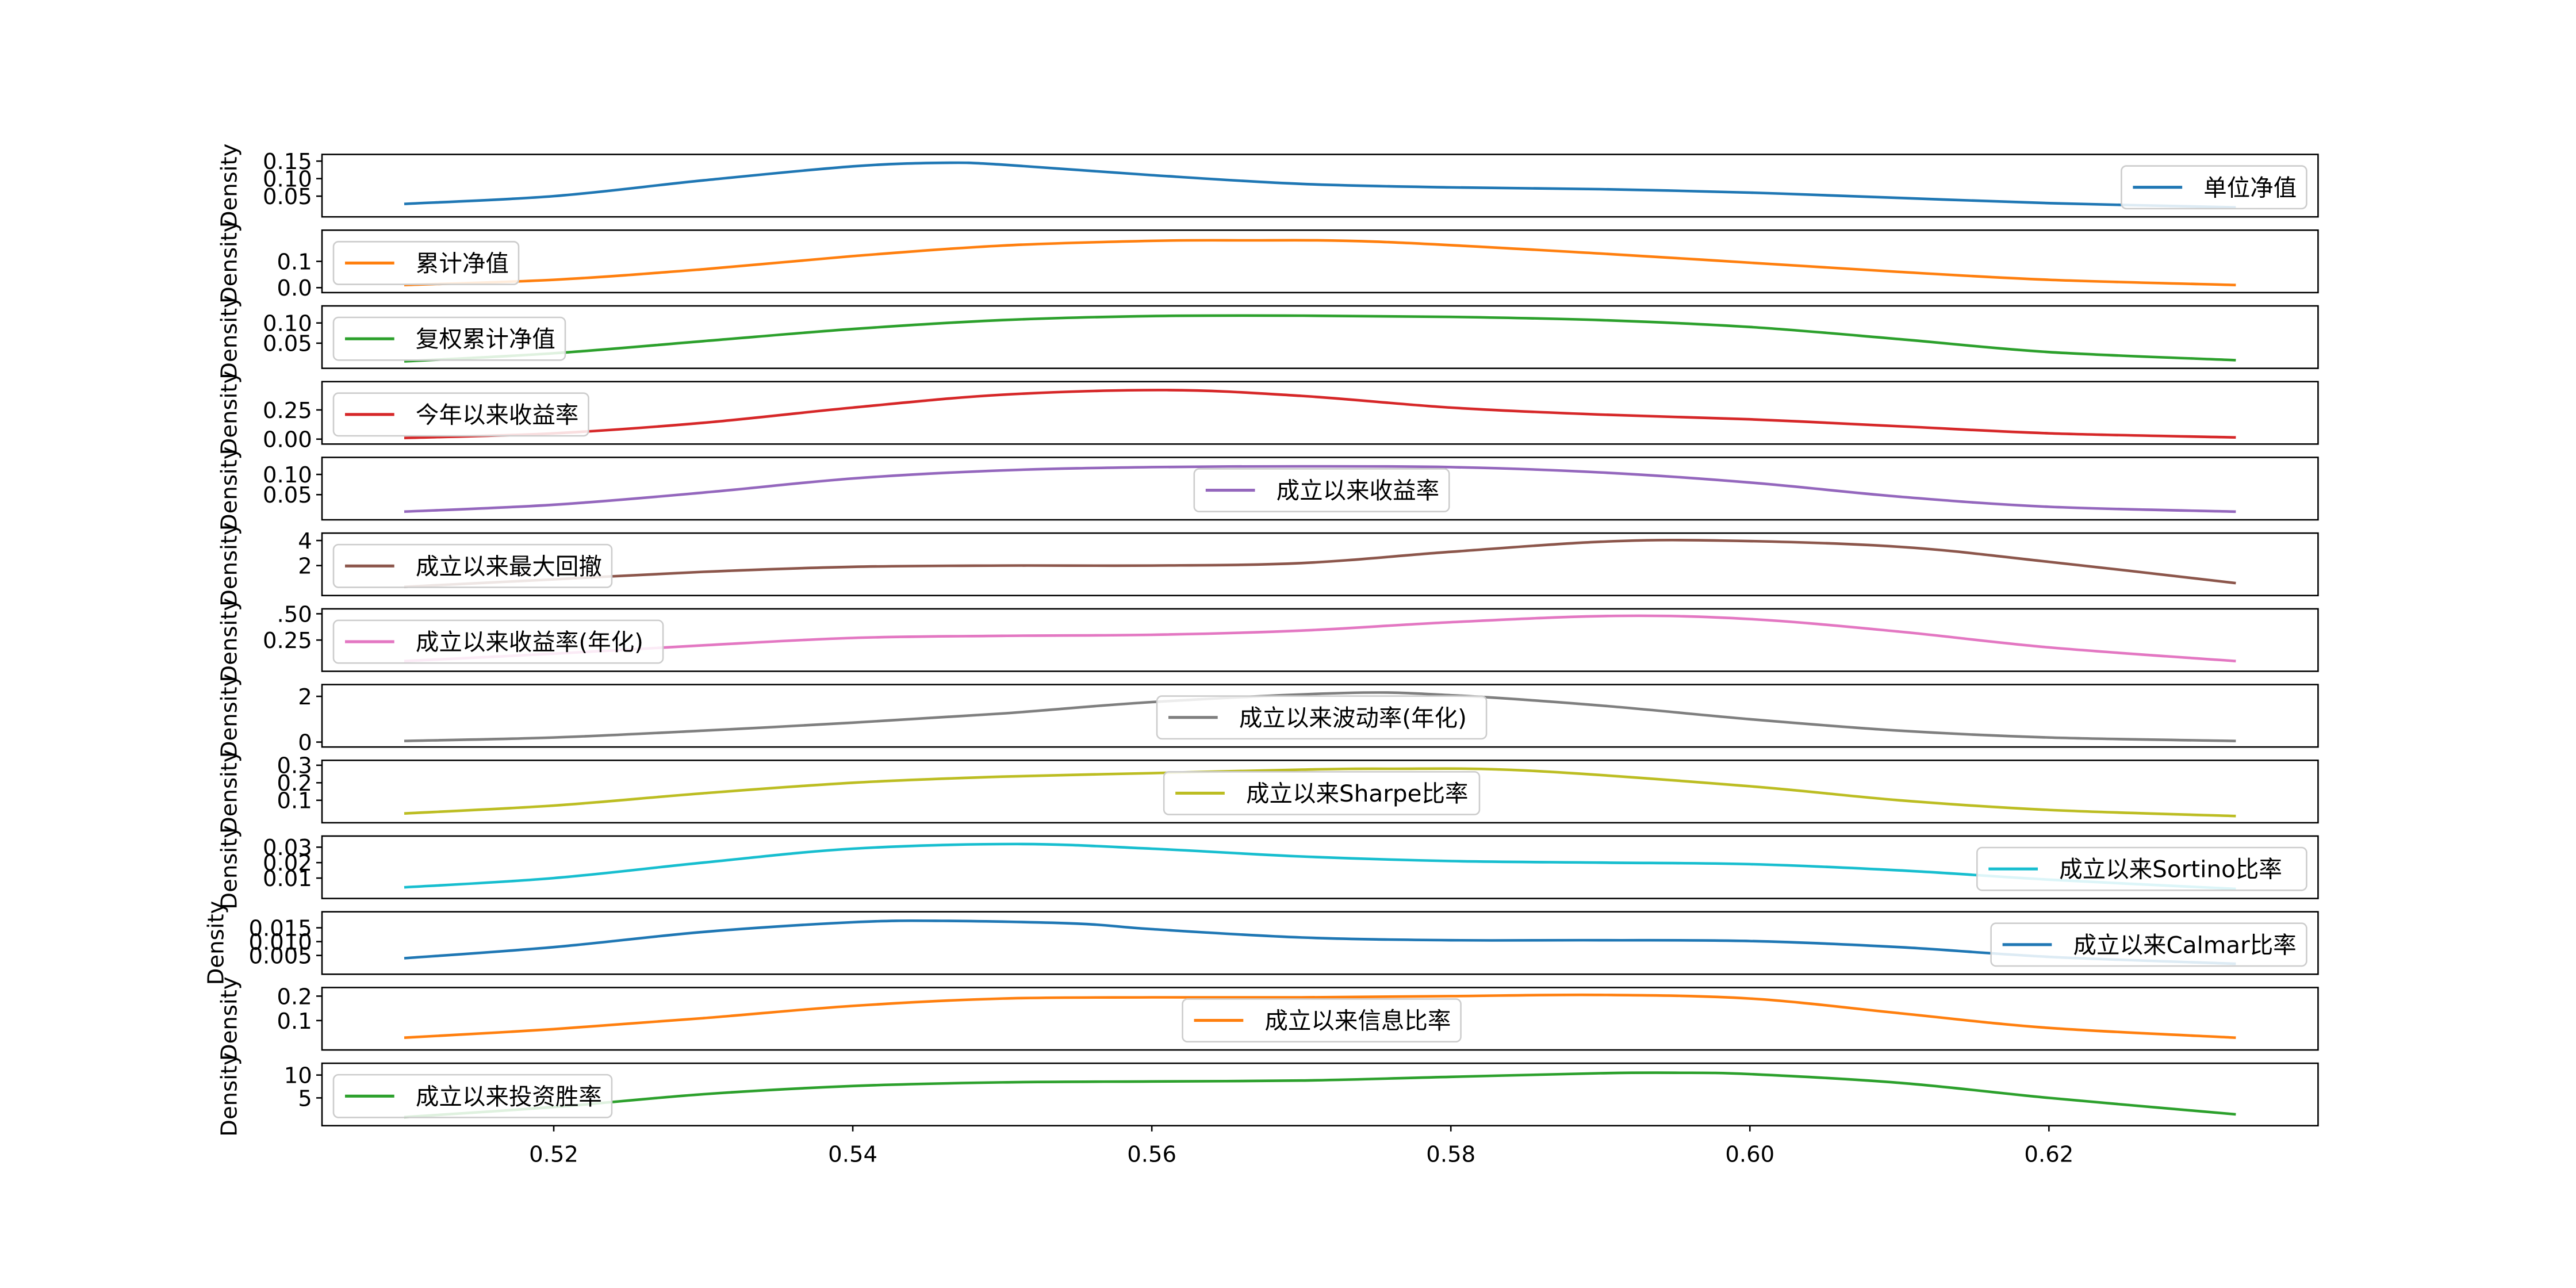 The height and width of the screenshot is (1288, 2576). What do you see at coordinates (1267, 640) in the screenshot?
I see `density-panel: 0.25.50 Density 成立以来收益率(年化)` at bounding box center [1267, 640].